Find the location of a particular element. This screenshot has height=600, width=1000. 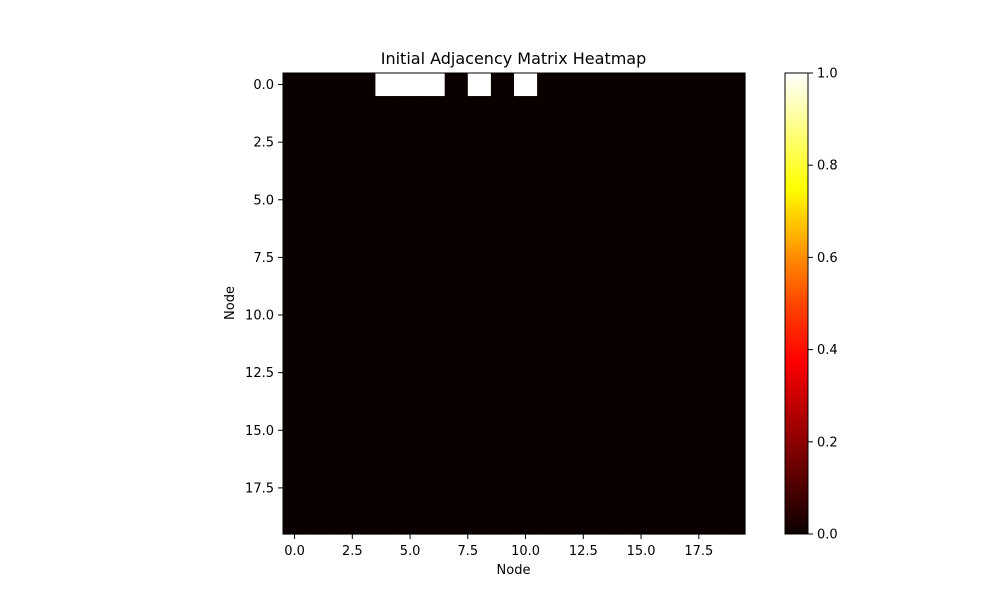

x-tick-label: 15.0 is located at coordinates (641, 551).